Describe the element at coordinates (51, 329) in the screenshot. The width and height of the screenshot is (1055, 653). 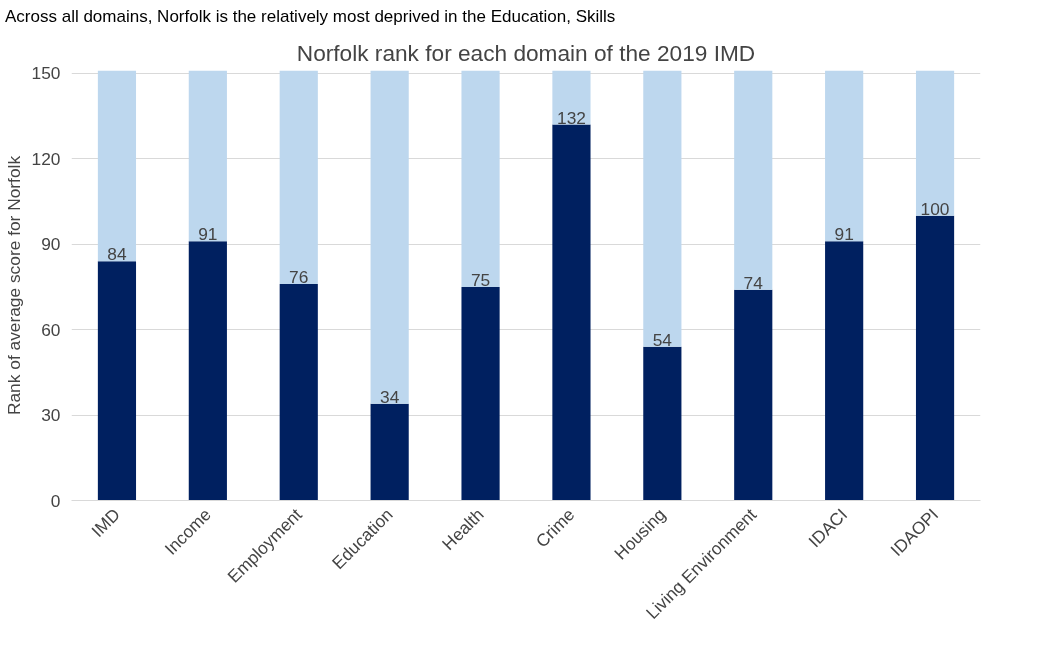
I see `y-tick-label: 60` at that location.